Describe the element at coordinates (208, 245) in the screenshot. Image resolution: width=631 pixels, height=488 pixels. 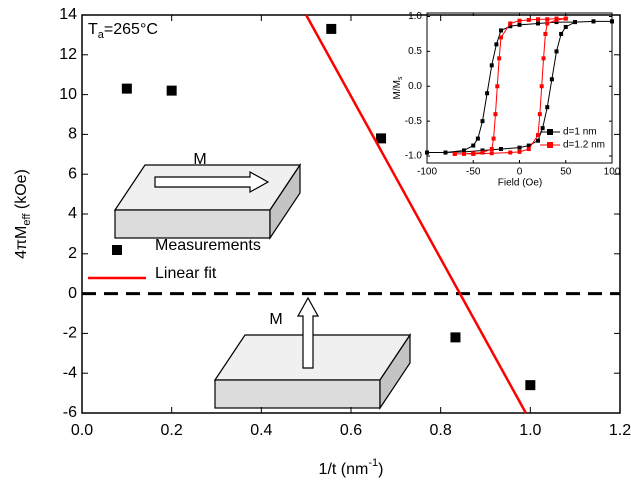
I see `legend-label: Measurements` at that location.